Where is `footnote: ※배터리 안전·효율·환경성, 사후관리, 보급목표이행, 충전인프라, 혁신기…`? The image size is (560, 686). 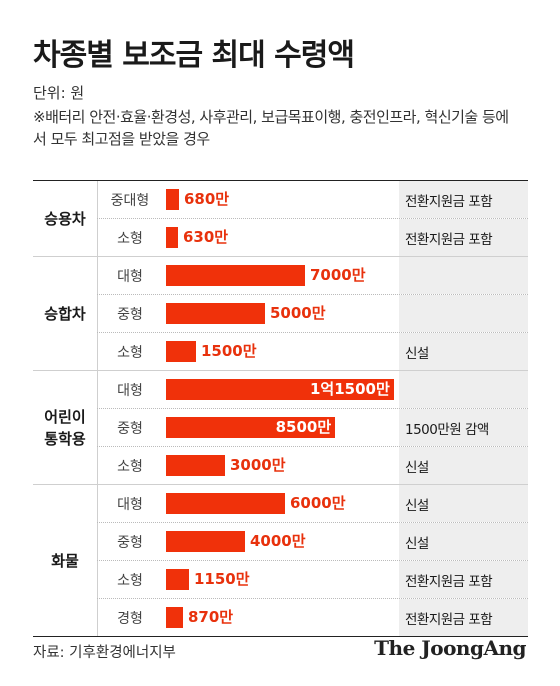 footnote: ※배터리 안전·효율·환경성, 사후관리, 보급목표이행, 충전인프라, 혁신기… is located at coordinates (271, 128).